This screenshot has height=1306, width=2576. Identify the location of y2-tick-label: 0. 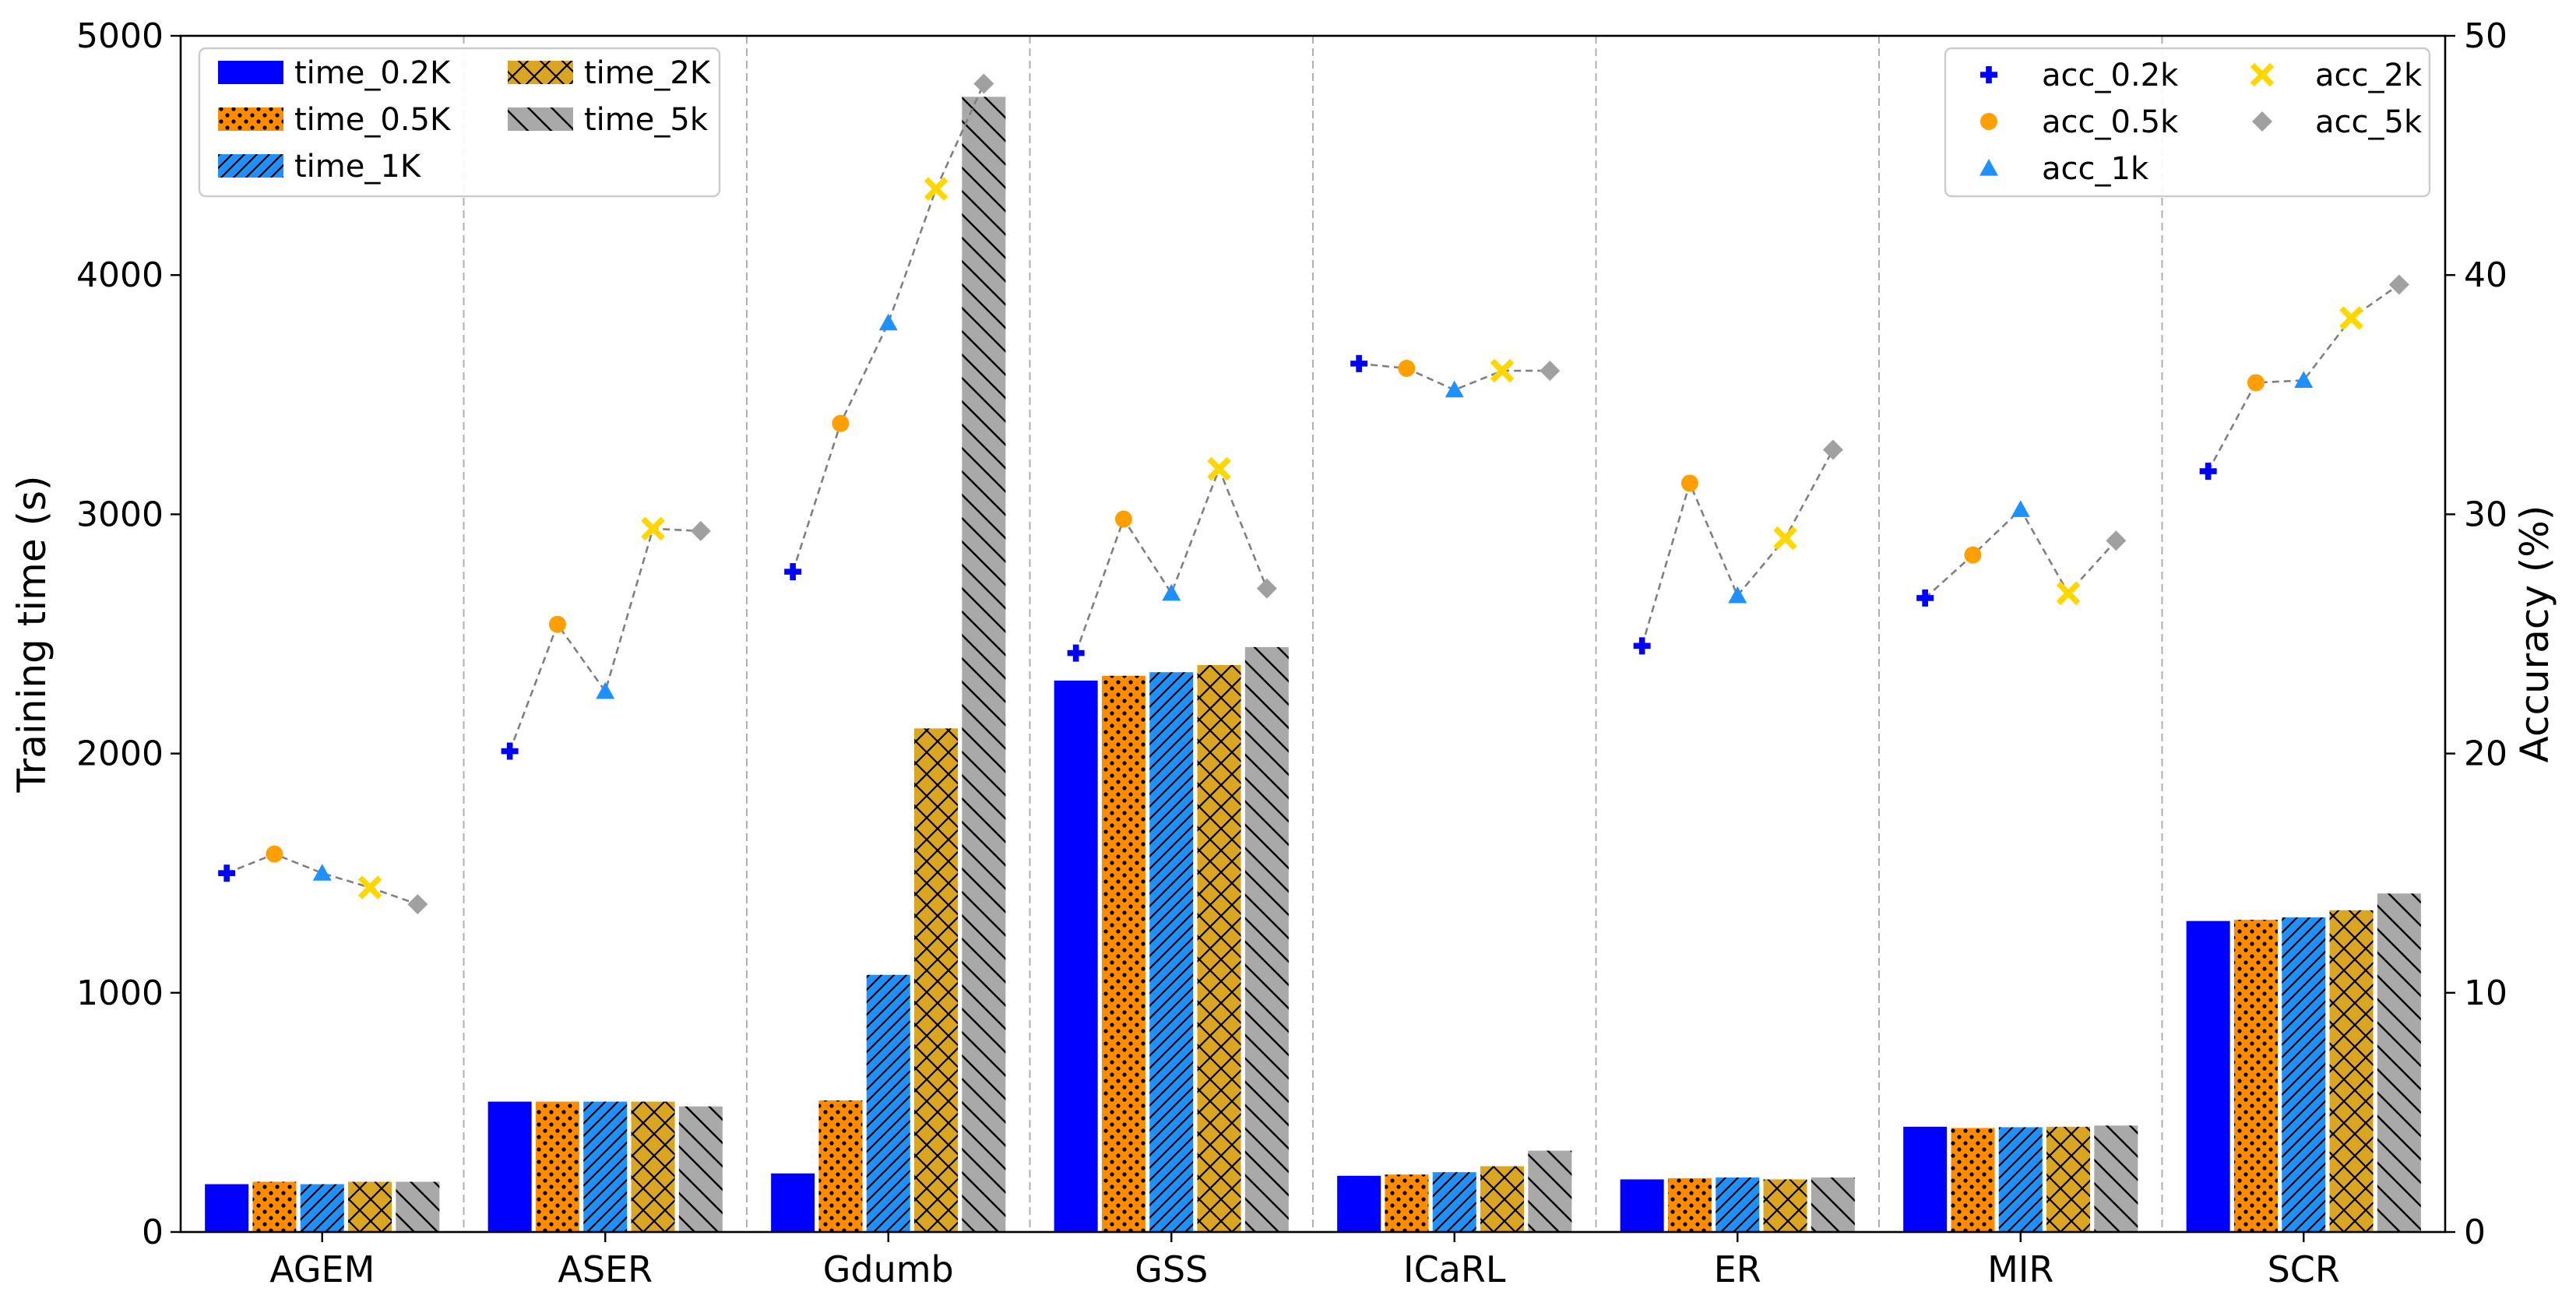
(2475, 1232).